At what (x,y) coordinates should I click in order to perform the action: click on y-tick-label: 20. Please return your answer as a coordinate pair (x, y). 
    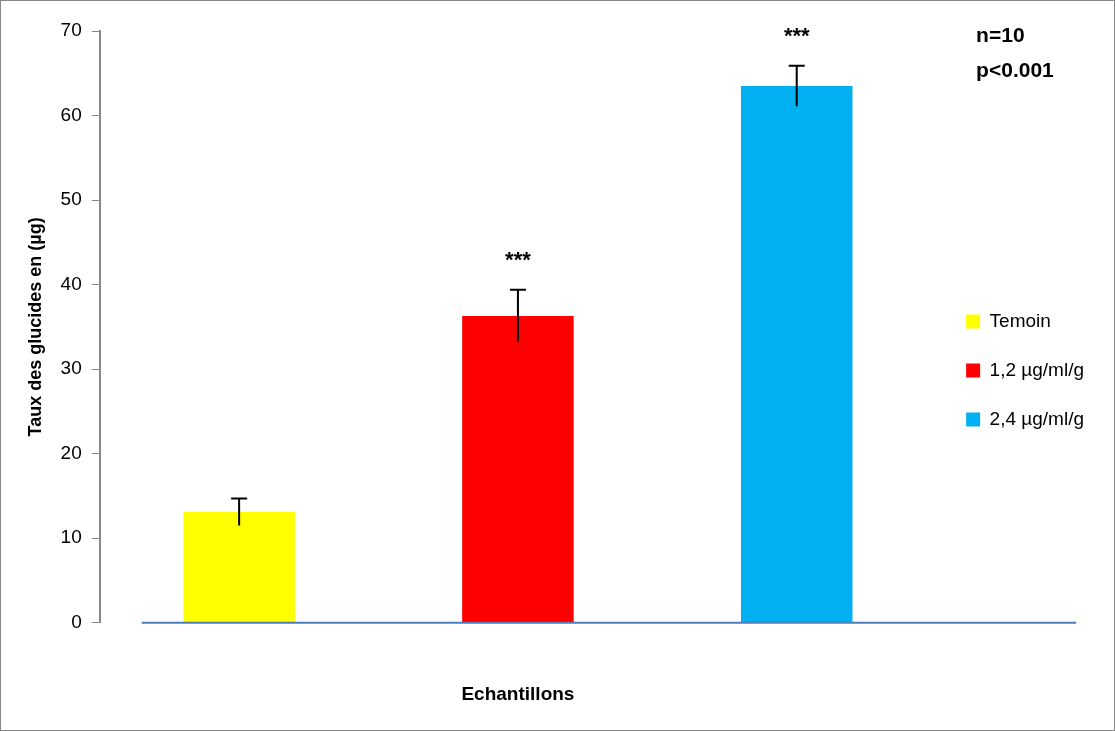
    Looking at the image, I should click on (71, 452).